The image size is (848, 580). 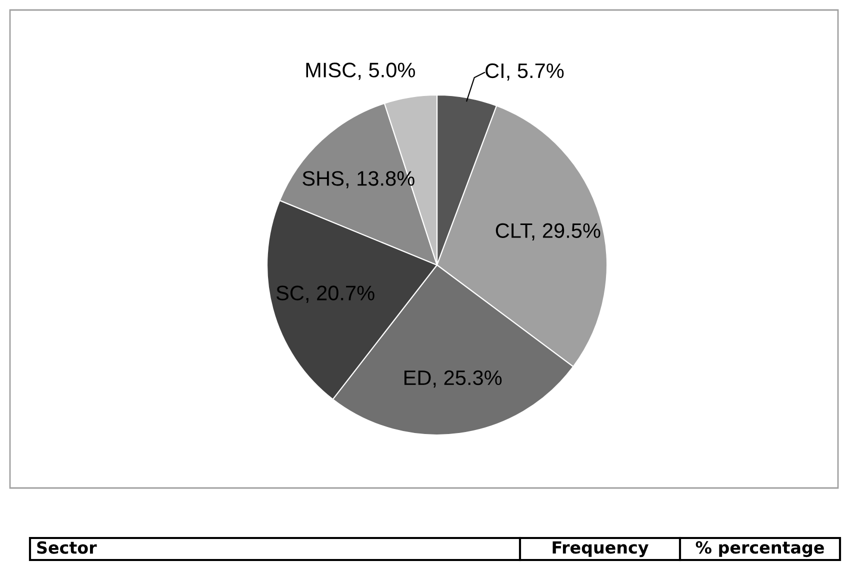 I want to click on slice-label: CI, 5.7%, so click(x=525, y=72).